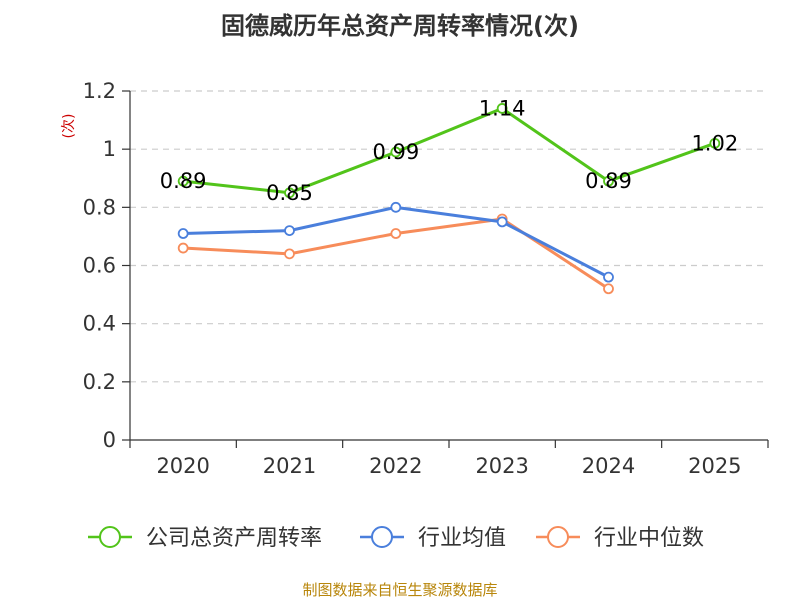 The height and width of the screenshot is (600, 800). I want to click on source-note: 制图数据来自恒生聚源数据库, so click(399, 590).